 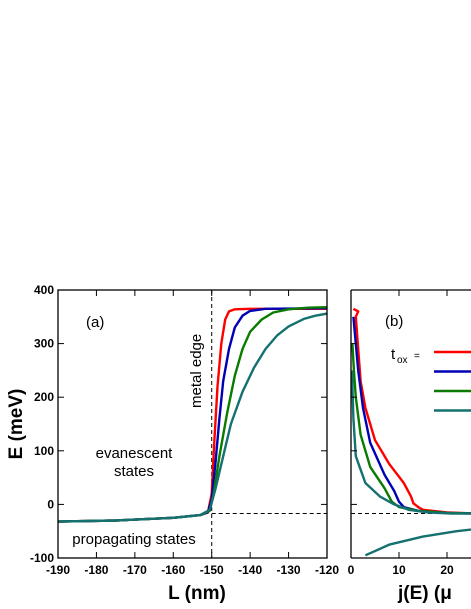 What do you see at coordinates (196, 371) in the screenshot?
I see `metal-edge-annotation: metal edge` at bounding box center [196, 371].